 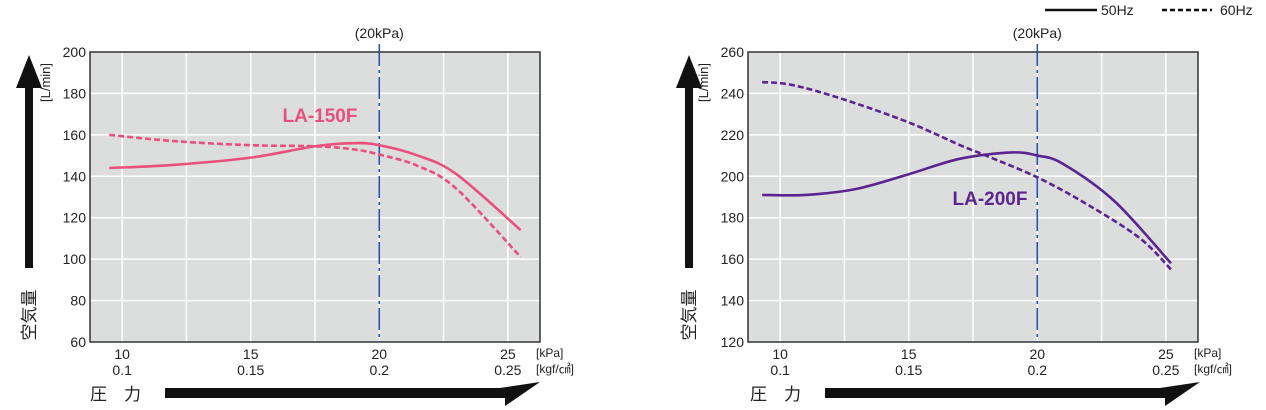 What do you see at coordinates (733, 93) in the screenshot?
I see `y-tick-label: 240` at bounding box center [733, 93].